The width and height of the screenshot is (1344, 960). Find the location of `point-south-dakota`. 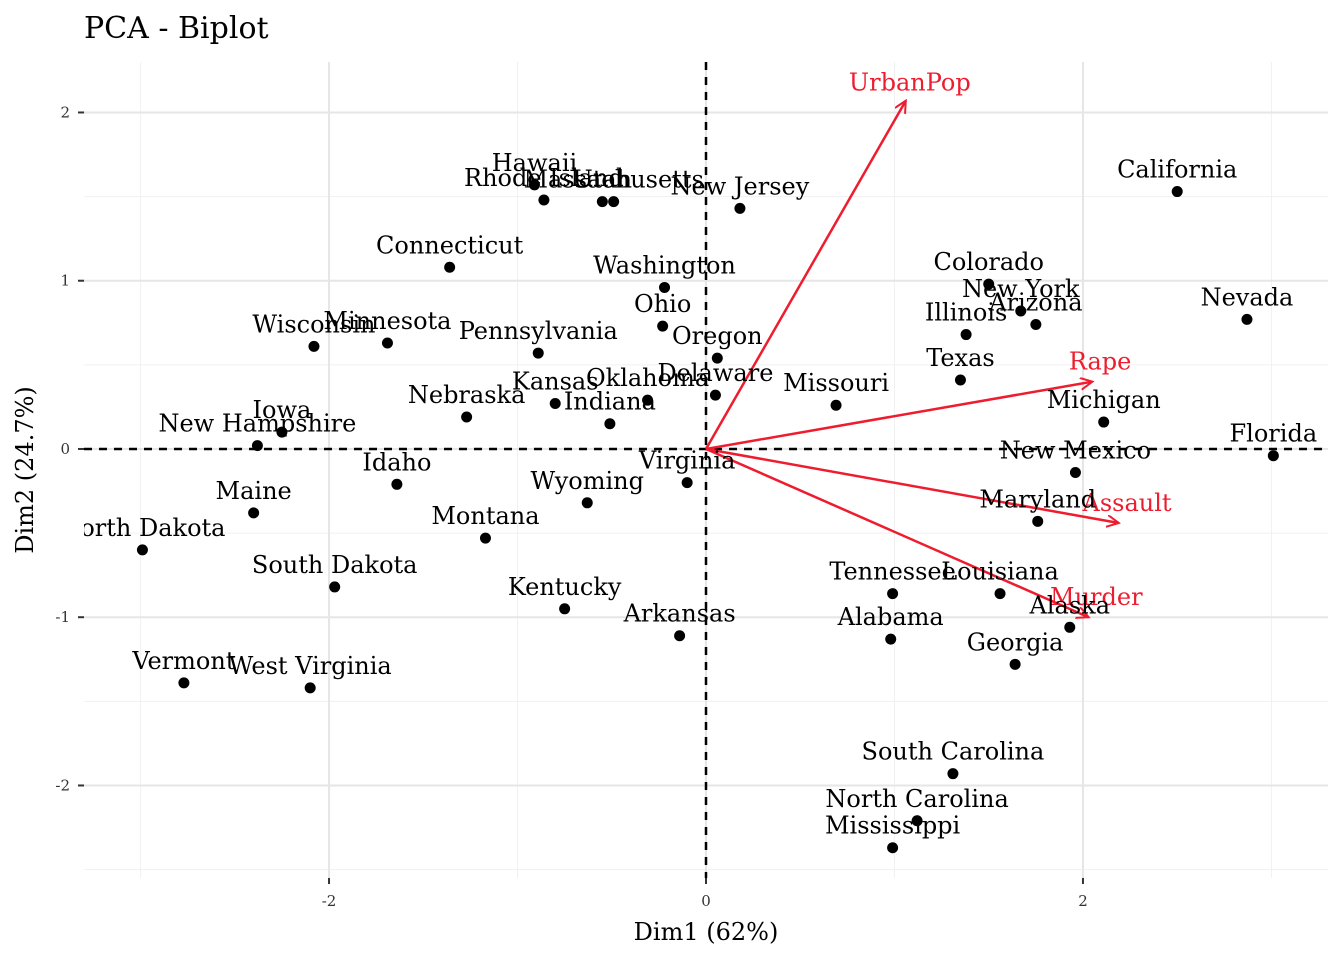

point-south-dakota is located at coordinates (335, 587).